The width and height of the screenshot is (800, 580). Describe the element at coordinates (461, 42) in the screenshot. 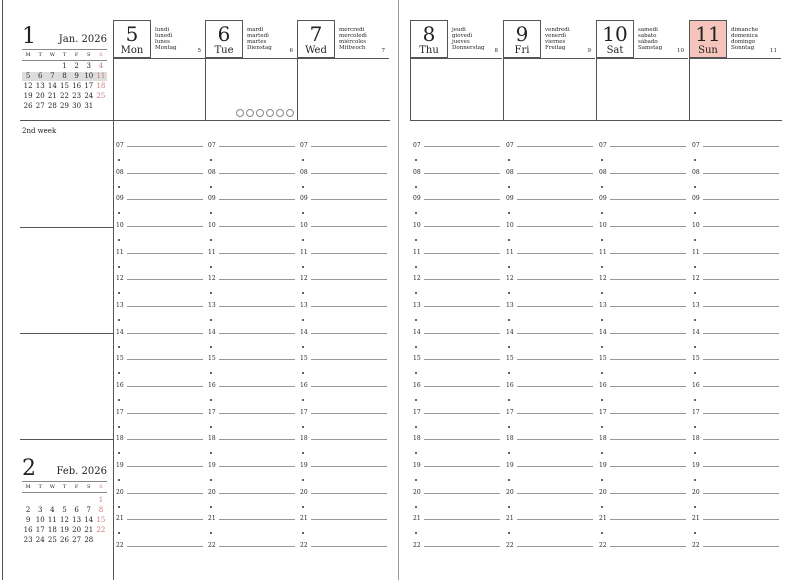

I see `day-name-lang: jueves` at that location.